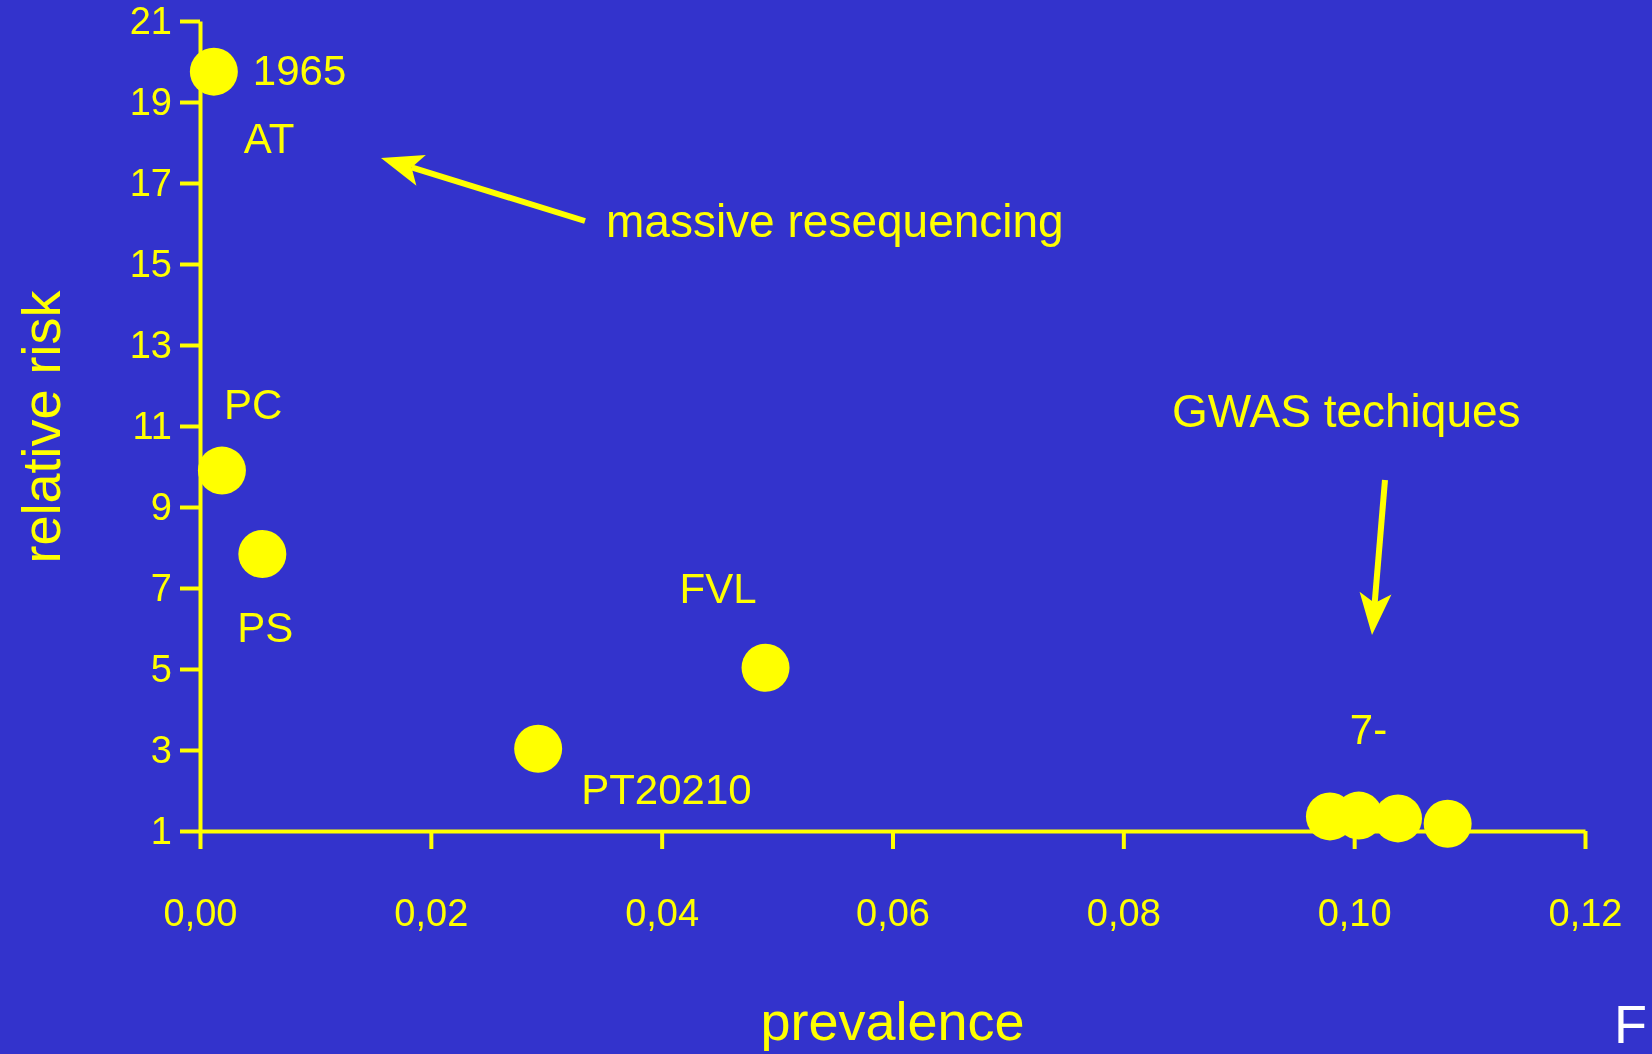 The width and height of the screenshot is (1652, 1054). Describe the element at coordinates (265, 627) in the screenshot. I see `annotation: PS` at that location.